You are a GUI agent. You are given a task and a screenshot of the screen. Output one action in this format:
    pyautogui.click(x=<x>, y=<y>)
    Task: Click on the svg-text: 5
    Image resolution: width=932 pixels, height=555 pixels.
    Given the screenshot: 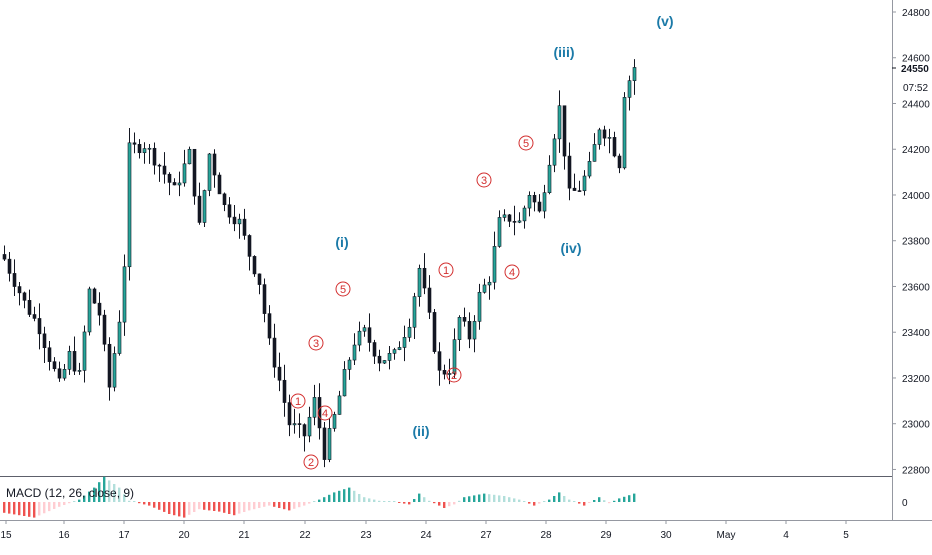 What is the action you would take?
    pyautogui.click(x=526, y=144)
    